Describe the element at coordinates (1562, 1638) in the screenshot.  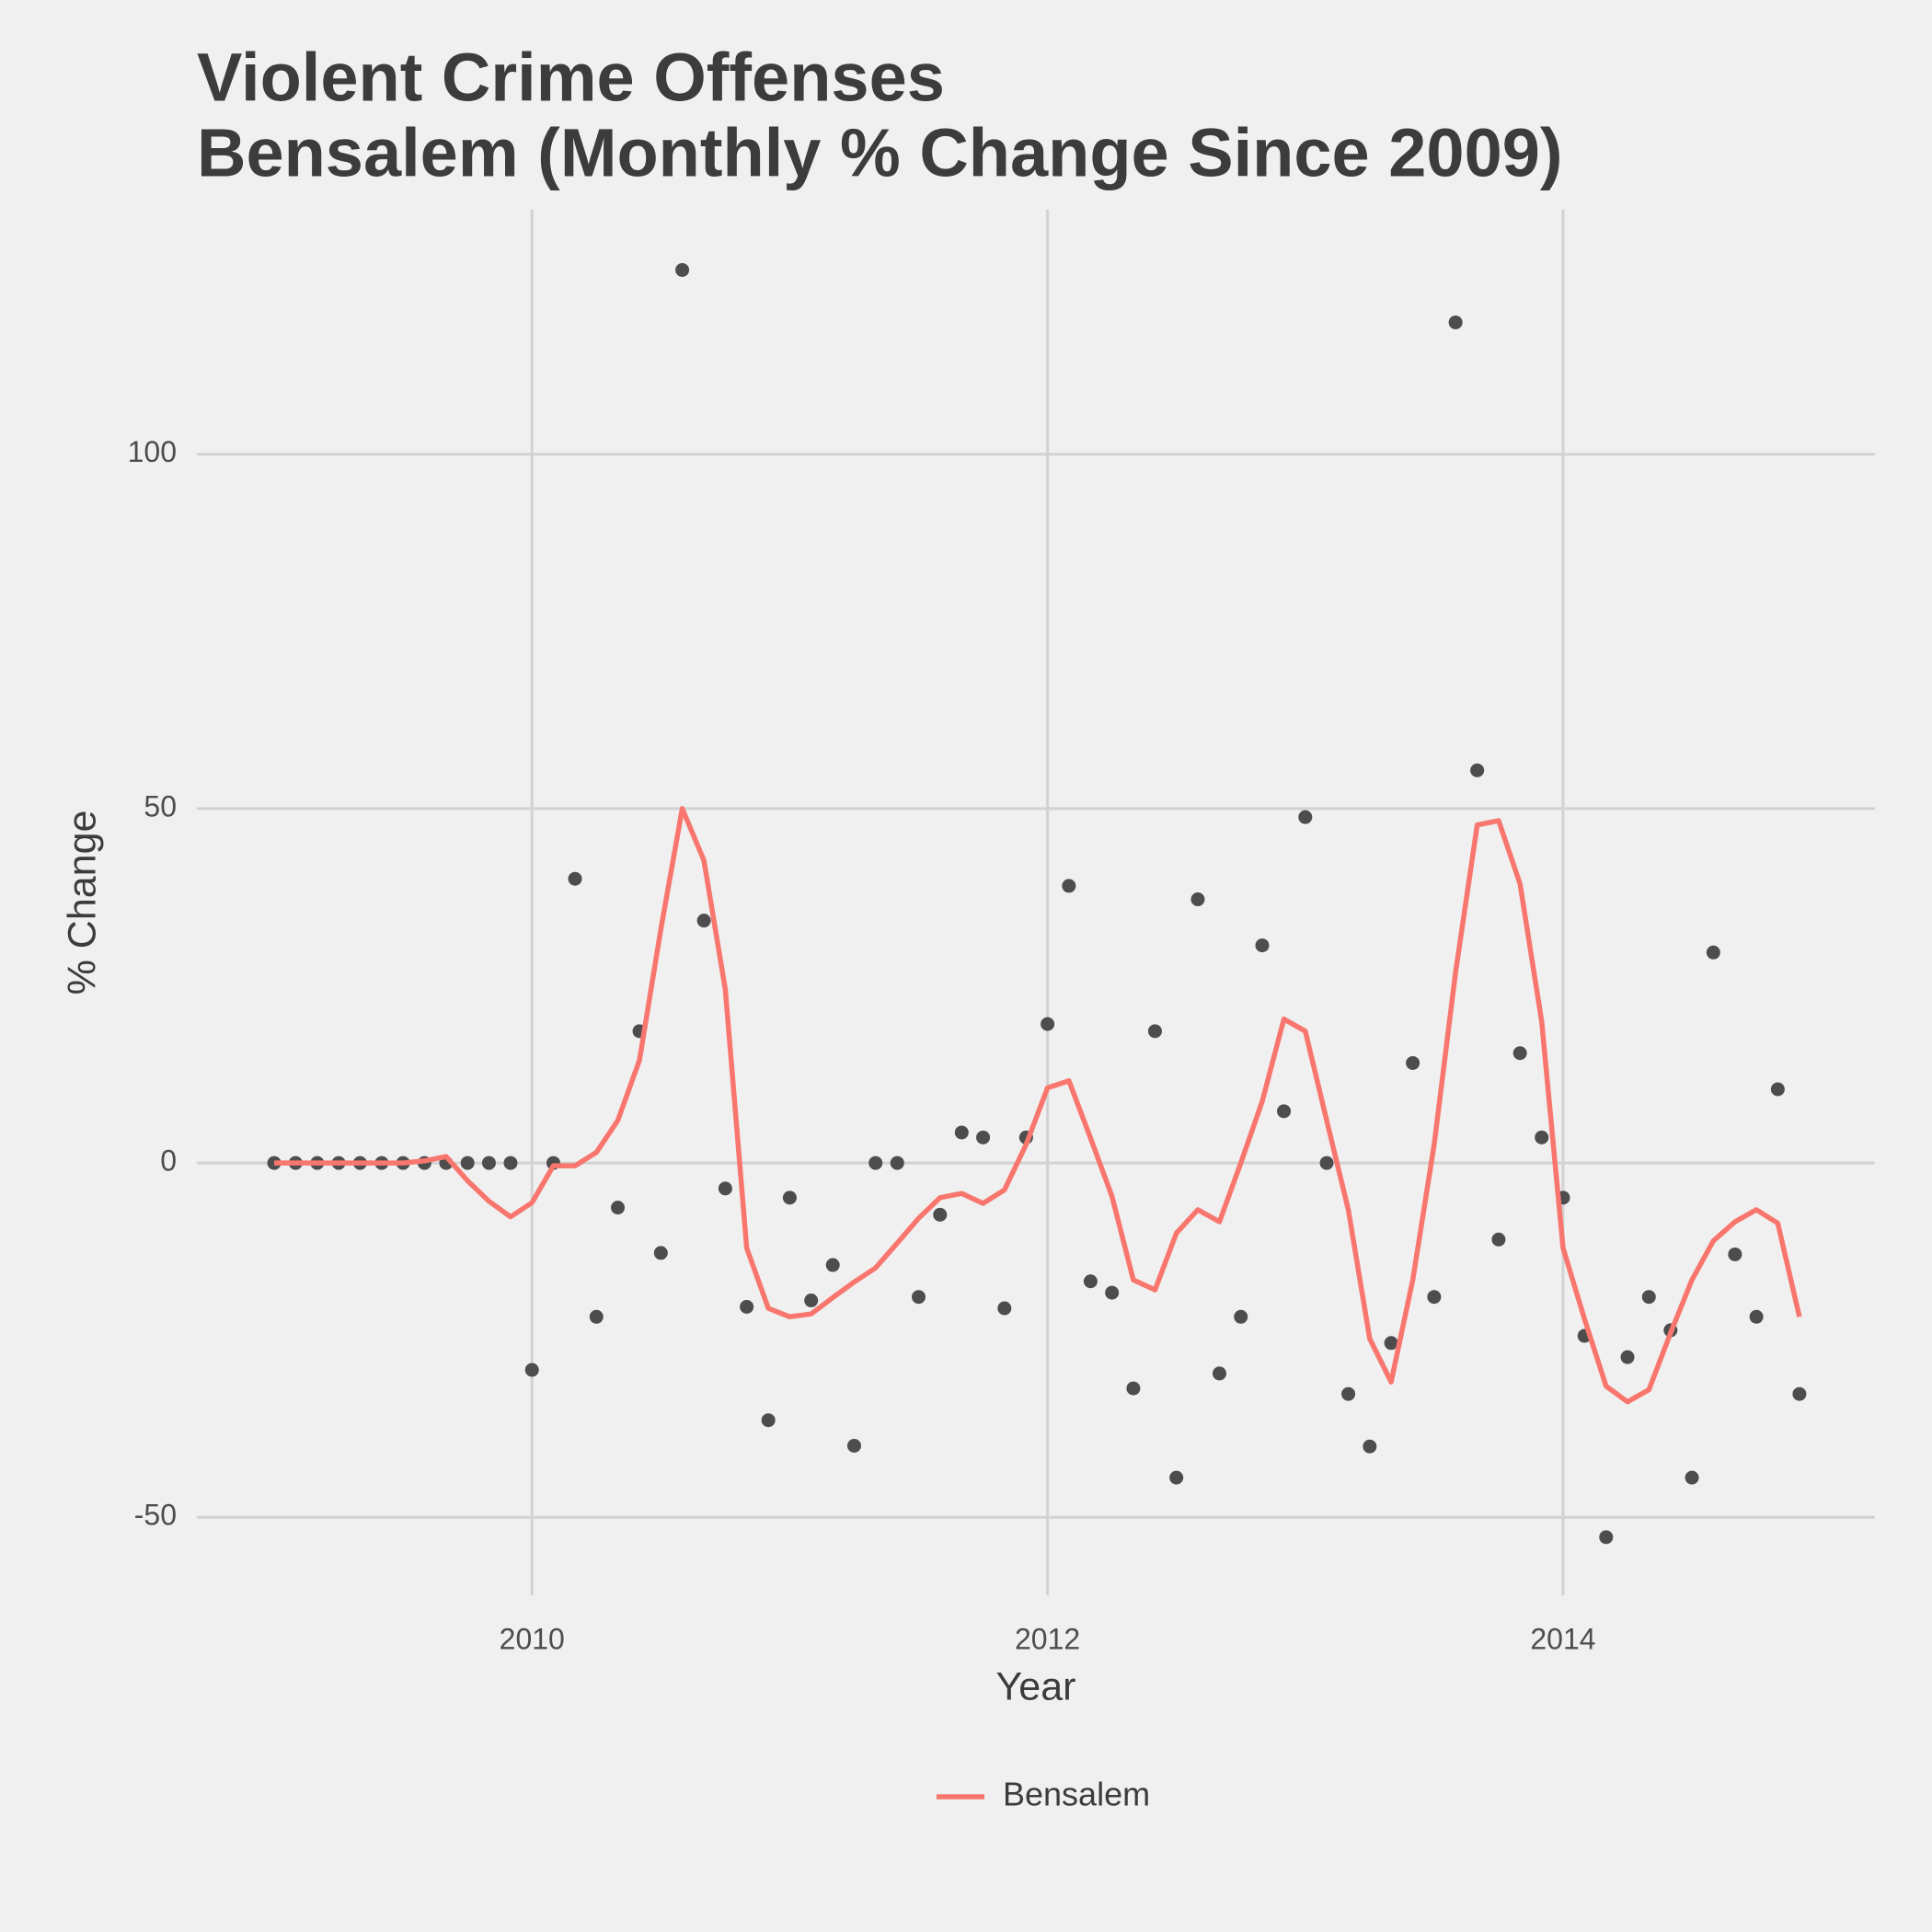
I see `x-tick-label: 2014` at that location.